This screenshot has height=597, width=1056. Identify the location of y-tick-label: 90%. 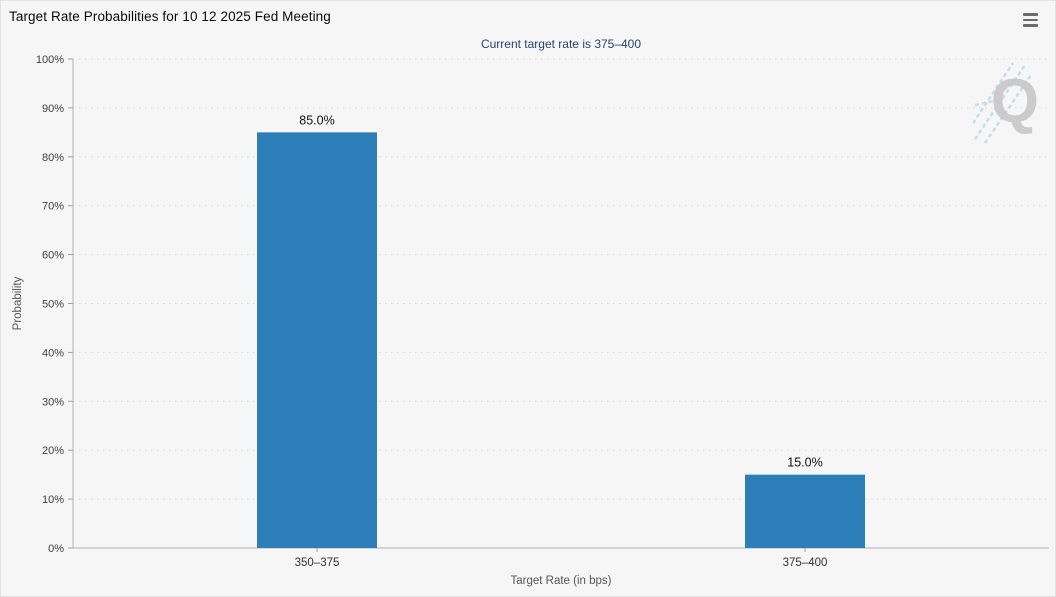
(53, 109).